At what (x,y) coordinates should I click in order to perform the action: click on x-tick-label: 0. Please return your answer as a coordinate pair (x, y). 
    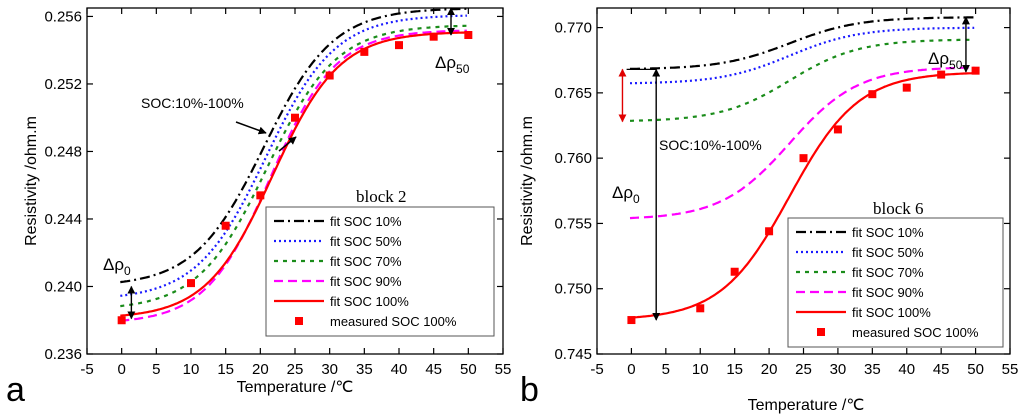
    Looking at the image, I should click on (631, 369).